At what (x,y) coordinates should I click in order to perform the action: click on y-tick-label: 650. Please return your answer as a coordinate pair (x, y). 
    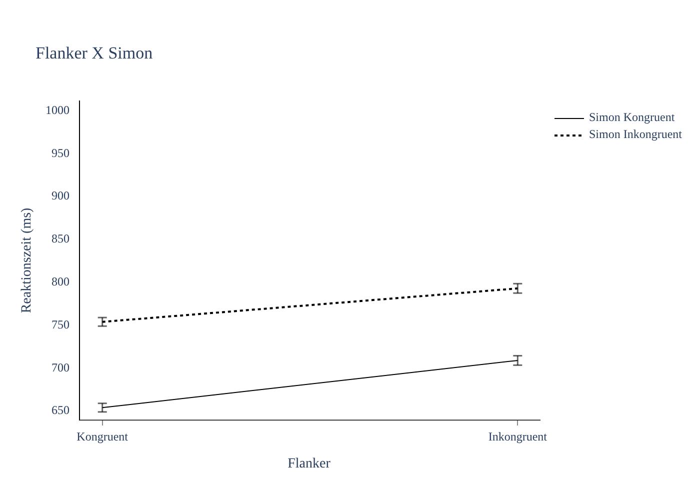
    Looking at the image, I should click on (61, 410).